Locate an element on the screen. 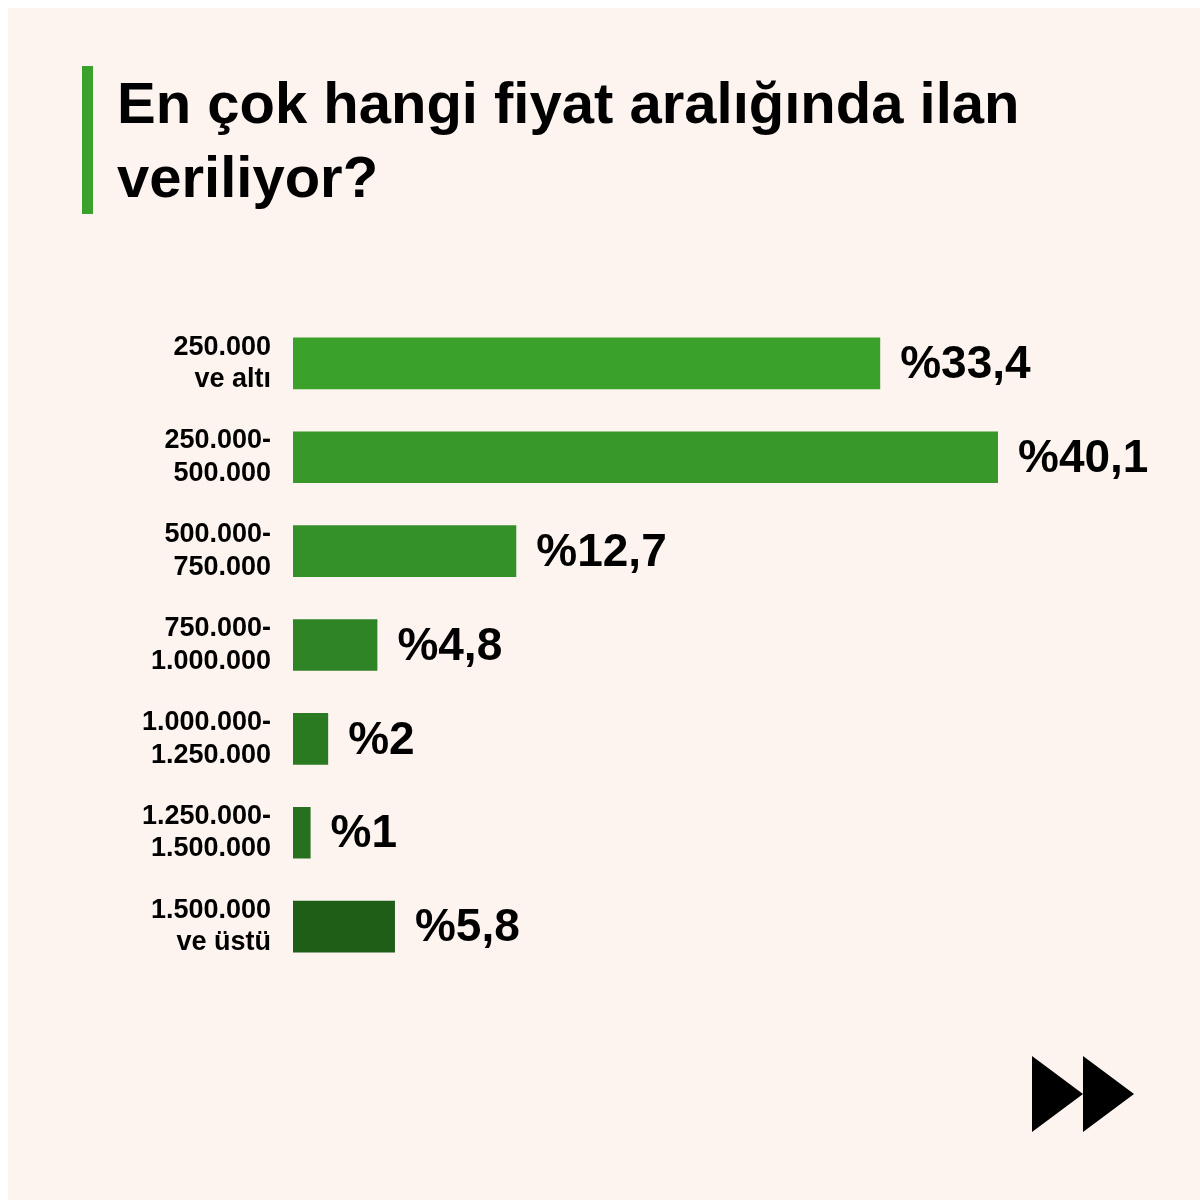 The image size is (1200, 1200). y-tick-label: 500.000-750.000 is located at coordinates (217, 549).